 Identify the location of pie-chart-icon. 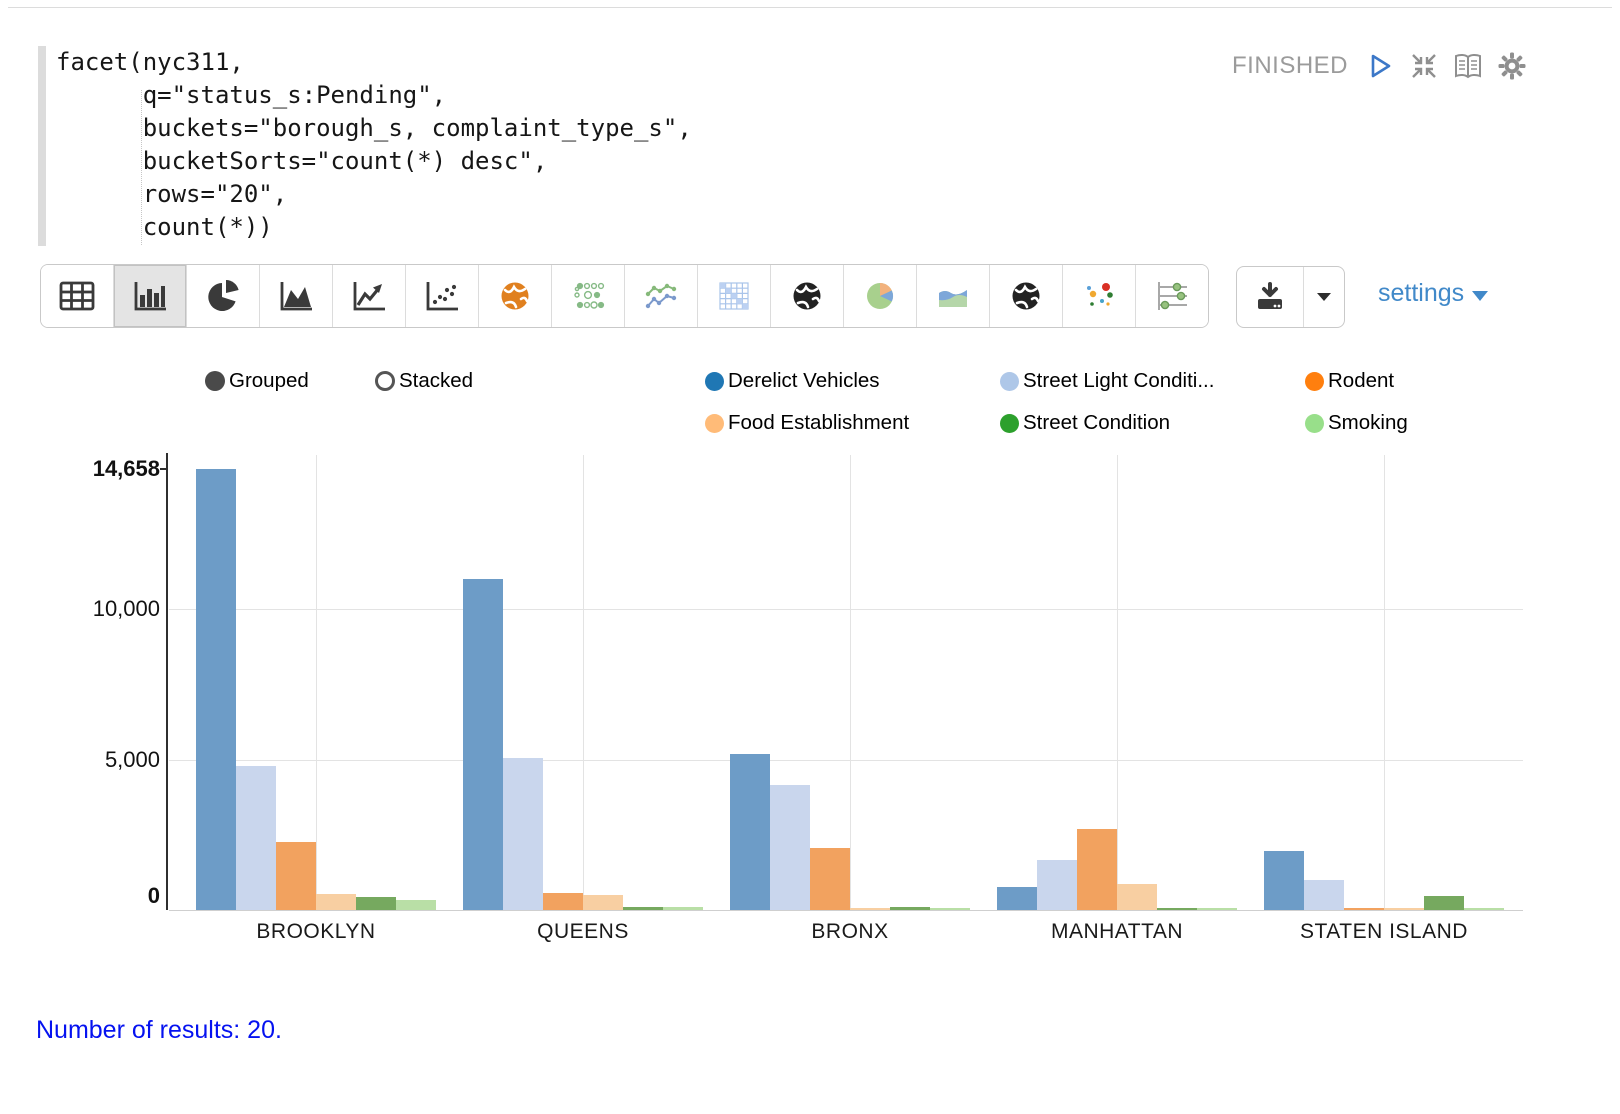
(223, 296).